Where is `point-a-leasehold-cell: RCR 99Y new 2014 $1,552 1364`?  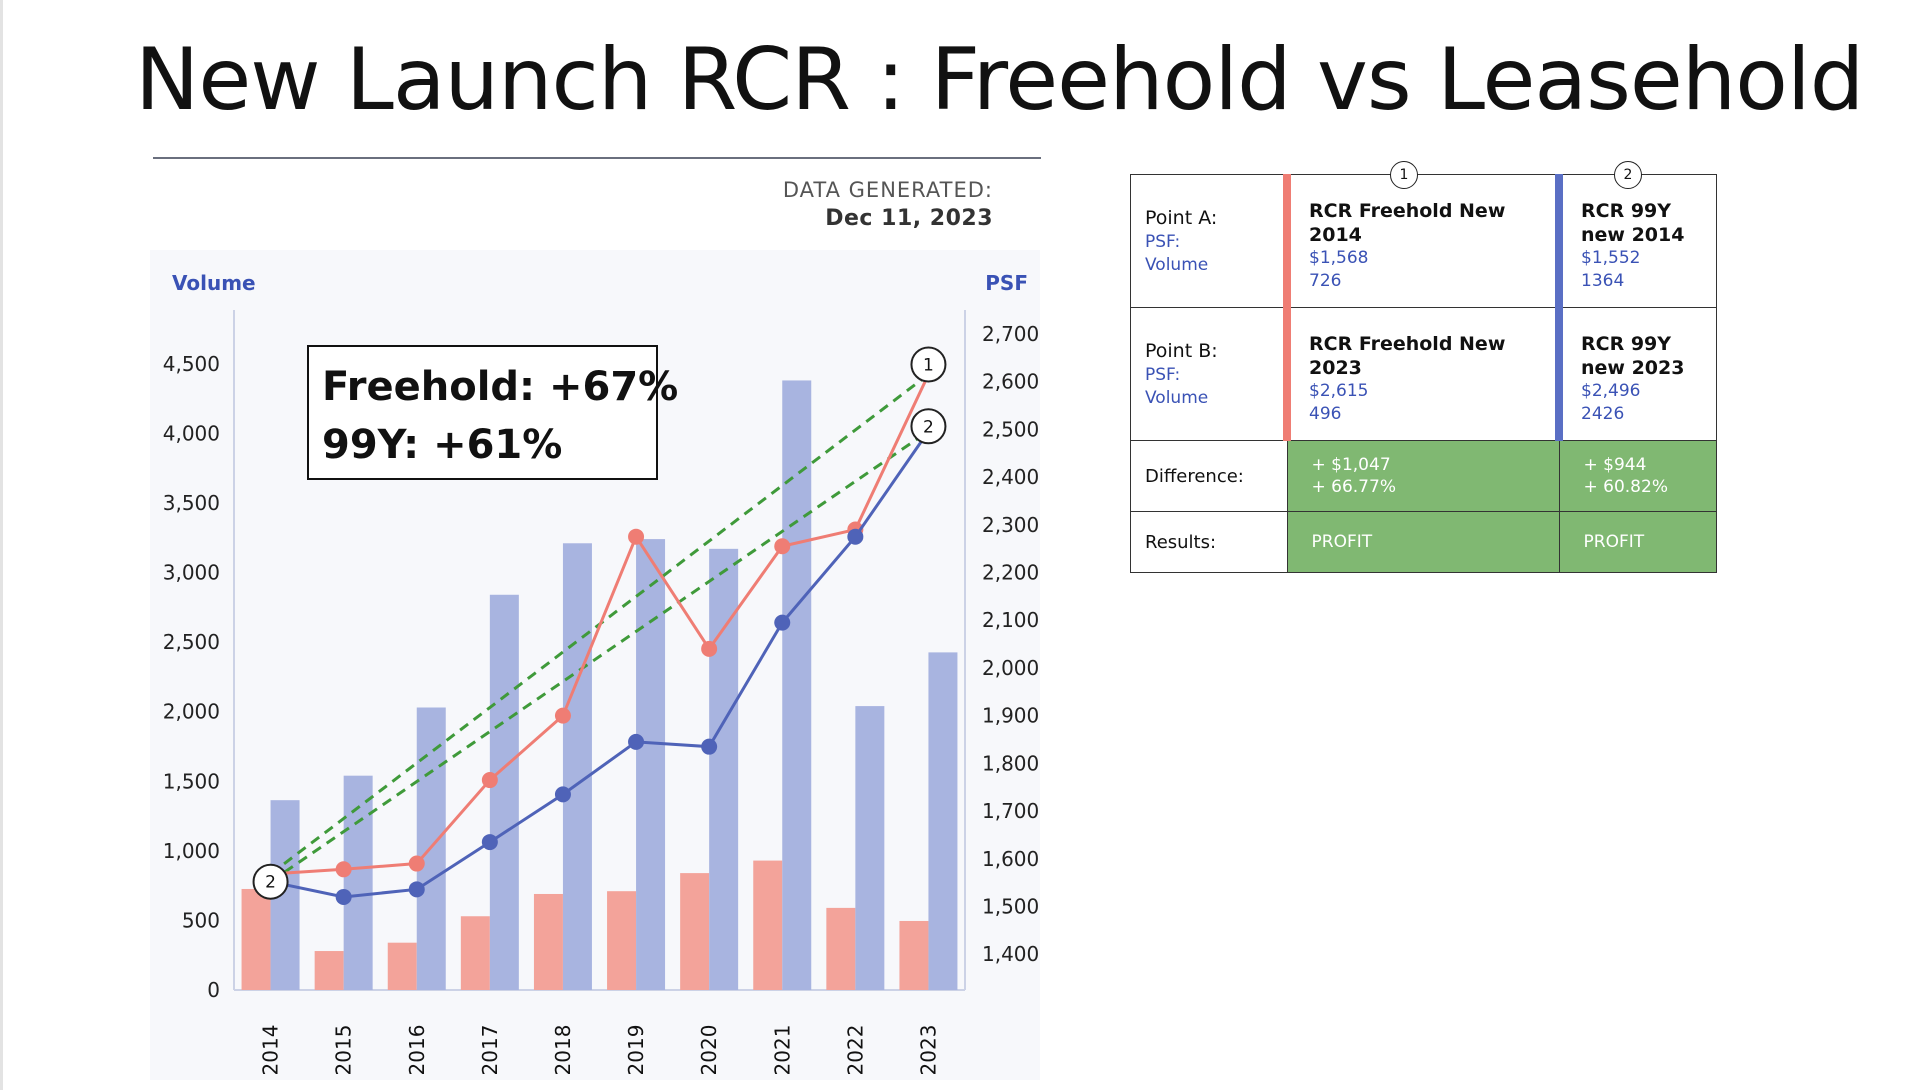 point-a-leasehold-cell: RCR 99Y new 2014 $1,552 1364 is located at coordinates (1636, 241).